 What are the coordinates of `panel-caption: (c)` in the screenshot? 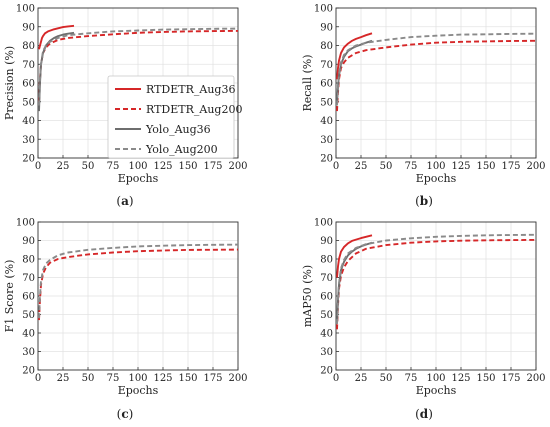 It's located at (125, 414).